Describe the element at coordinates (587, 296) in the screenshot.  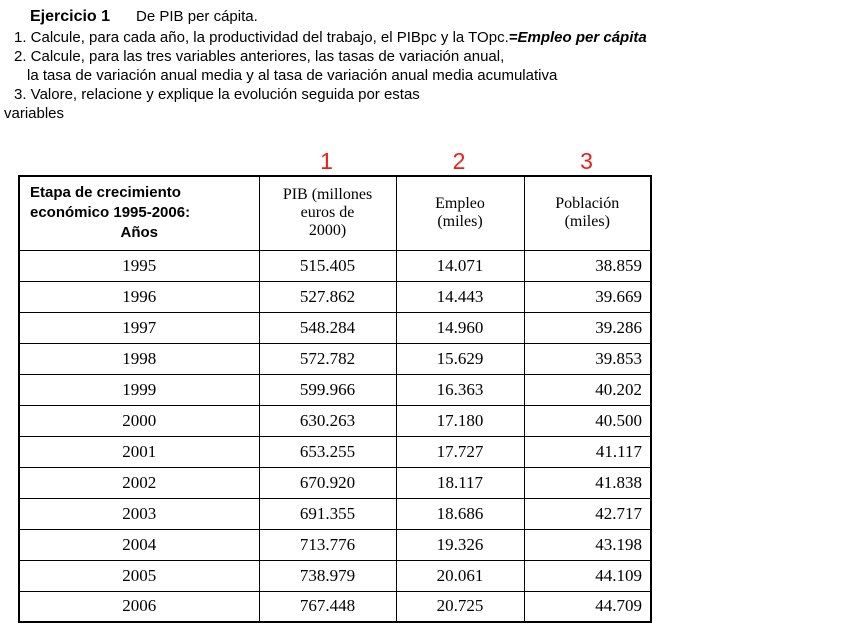
I see `poblacion-cell: 39.669` at that location.